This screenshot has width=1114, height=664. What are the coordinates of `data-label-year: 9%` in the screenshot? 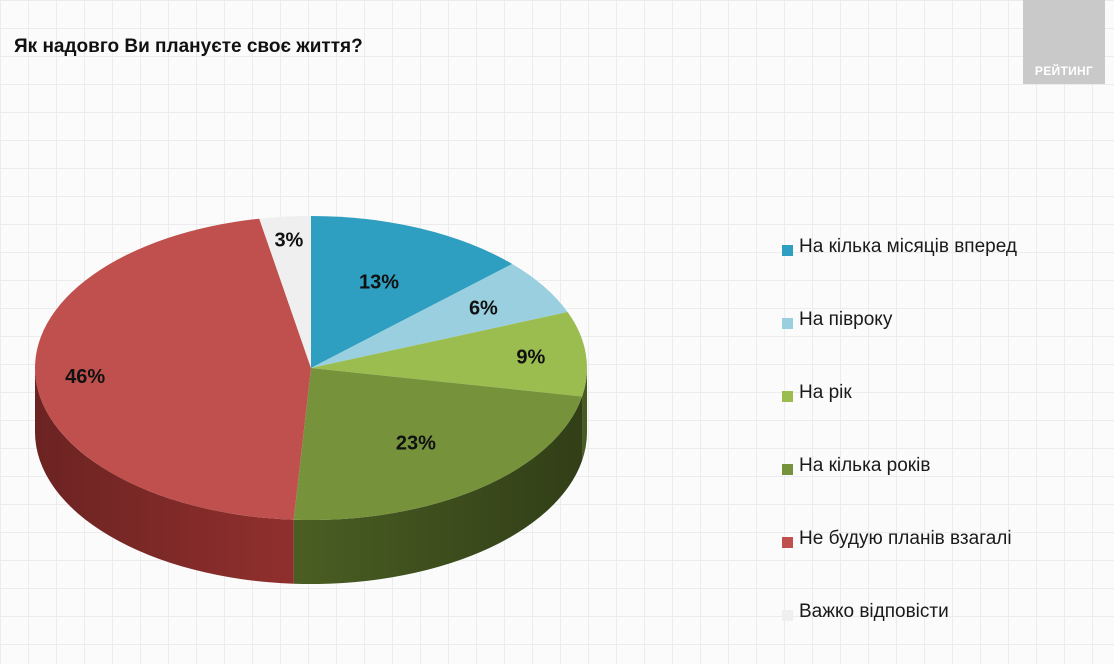 It's located at (530, 358).